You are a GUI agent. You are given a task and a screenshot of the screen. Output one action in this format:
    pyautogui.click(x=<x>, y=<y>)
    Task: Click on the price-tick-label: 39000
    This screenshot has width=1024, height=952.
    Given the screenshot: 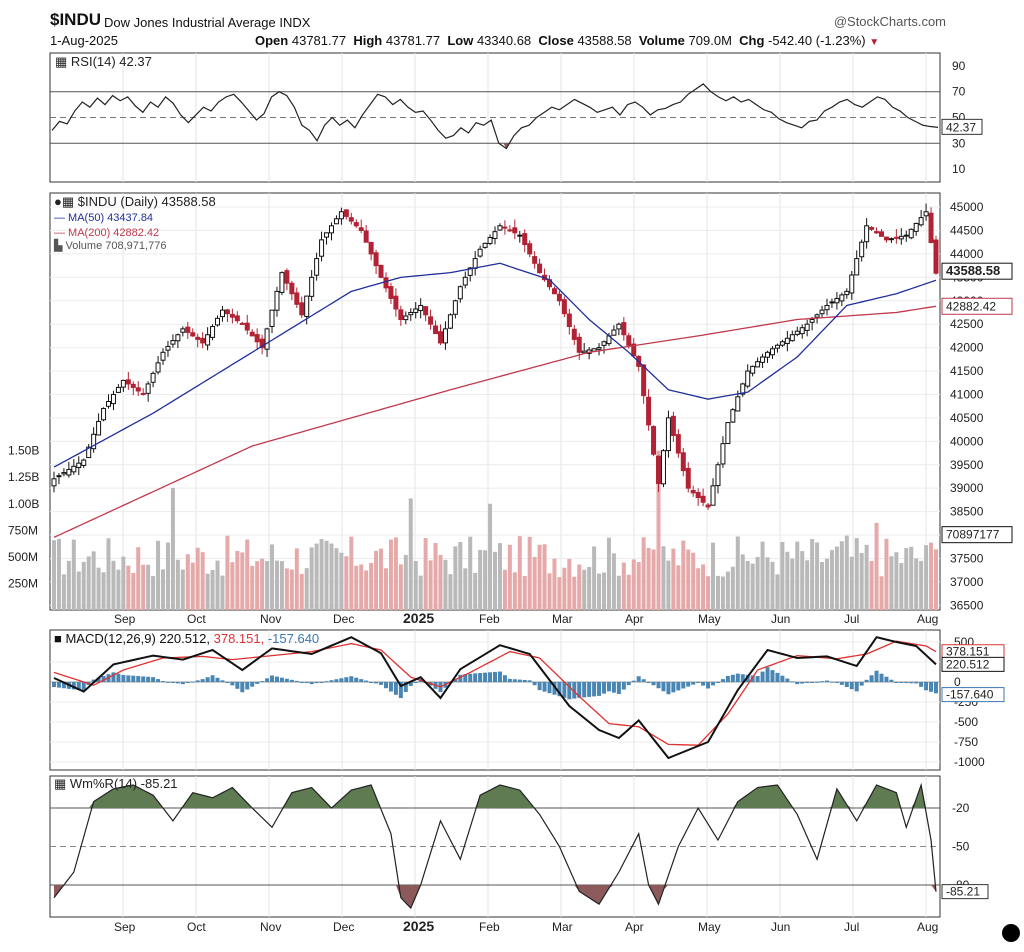 What is the action you would take?
    pyautogui.click(x=967, y=488)
    